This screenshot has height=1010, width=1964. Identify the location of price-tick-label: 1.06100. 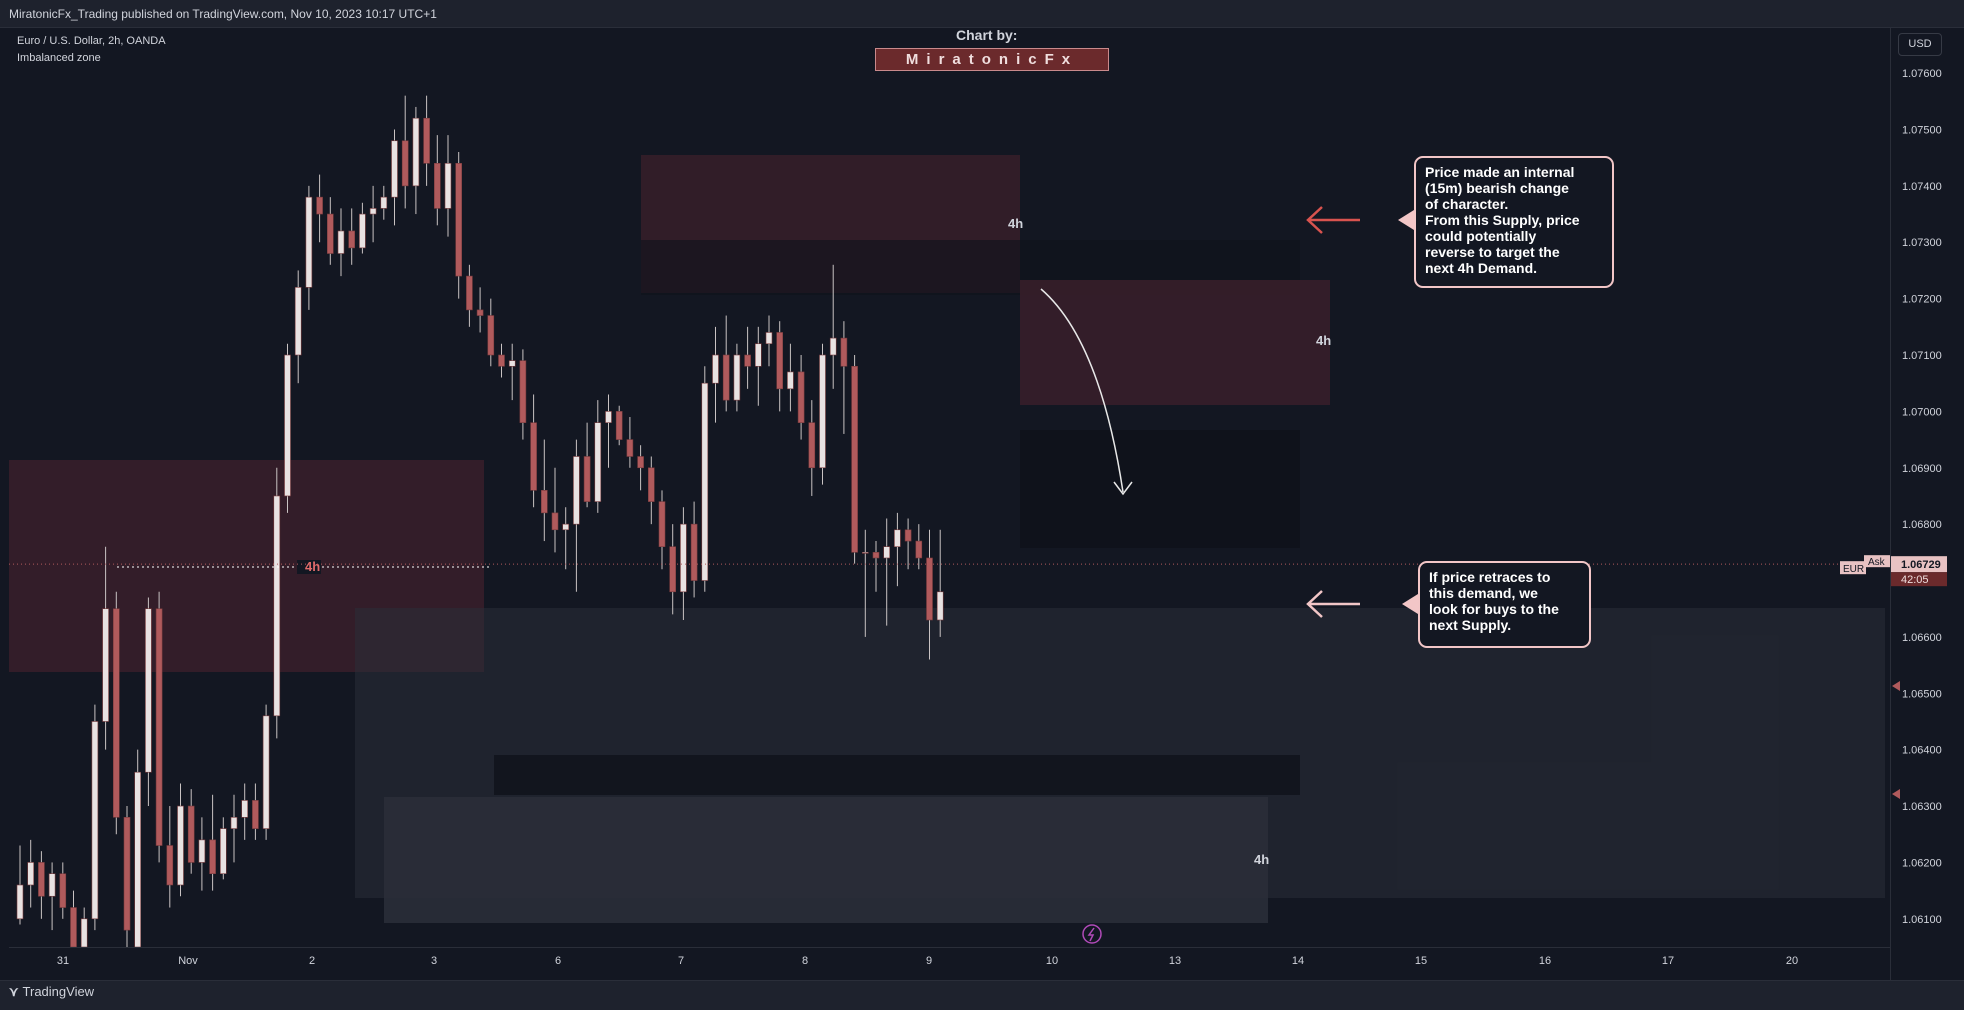
(1922, 920).